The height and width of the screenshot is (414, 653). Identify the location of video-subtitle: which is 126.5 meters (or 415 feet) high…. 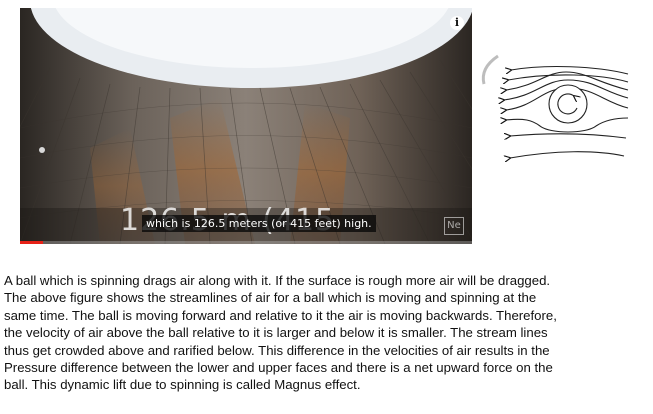
(259, 223).